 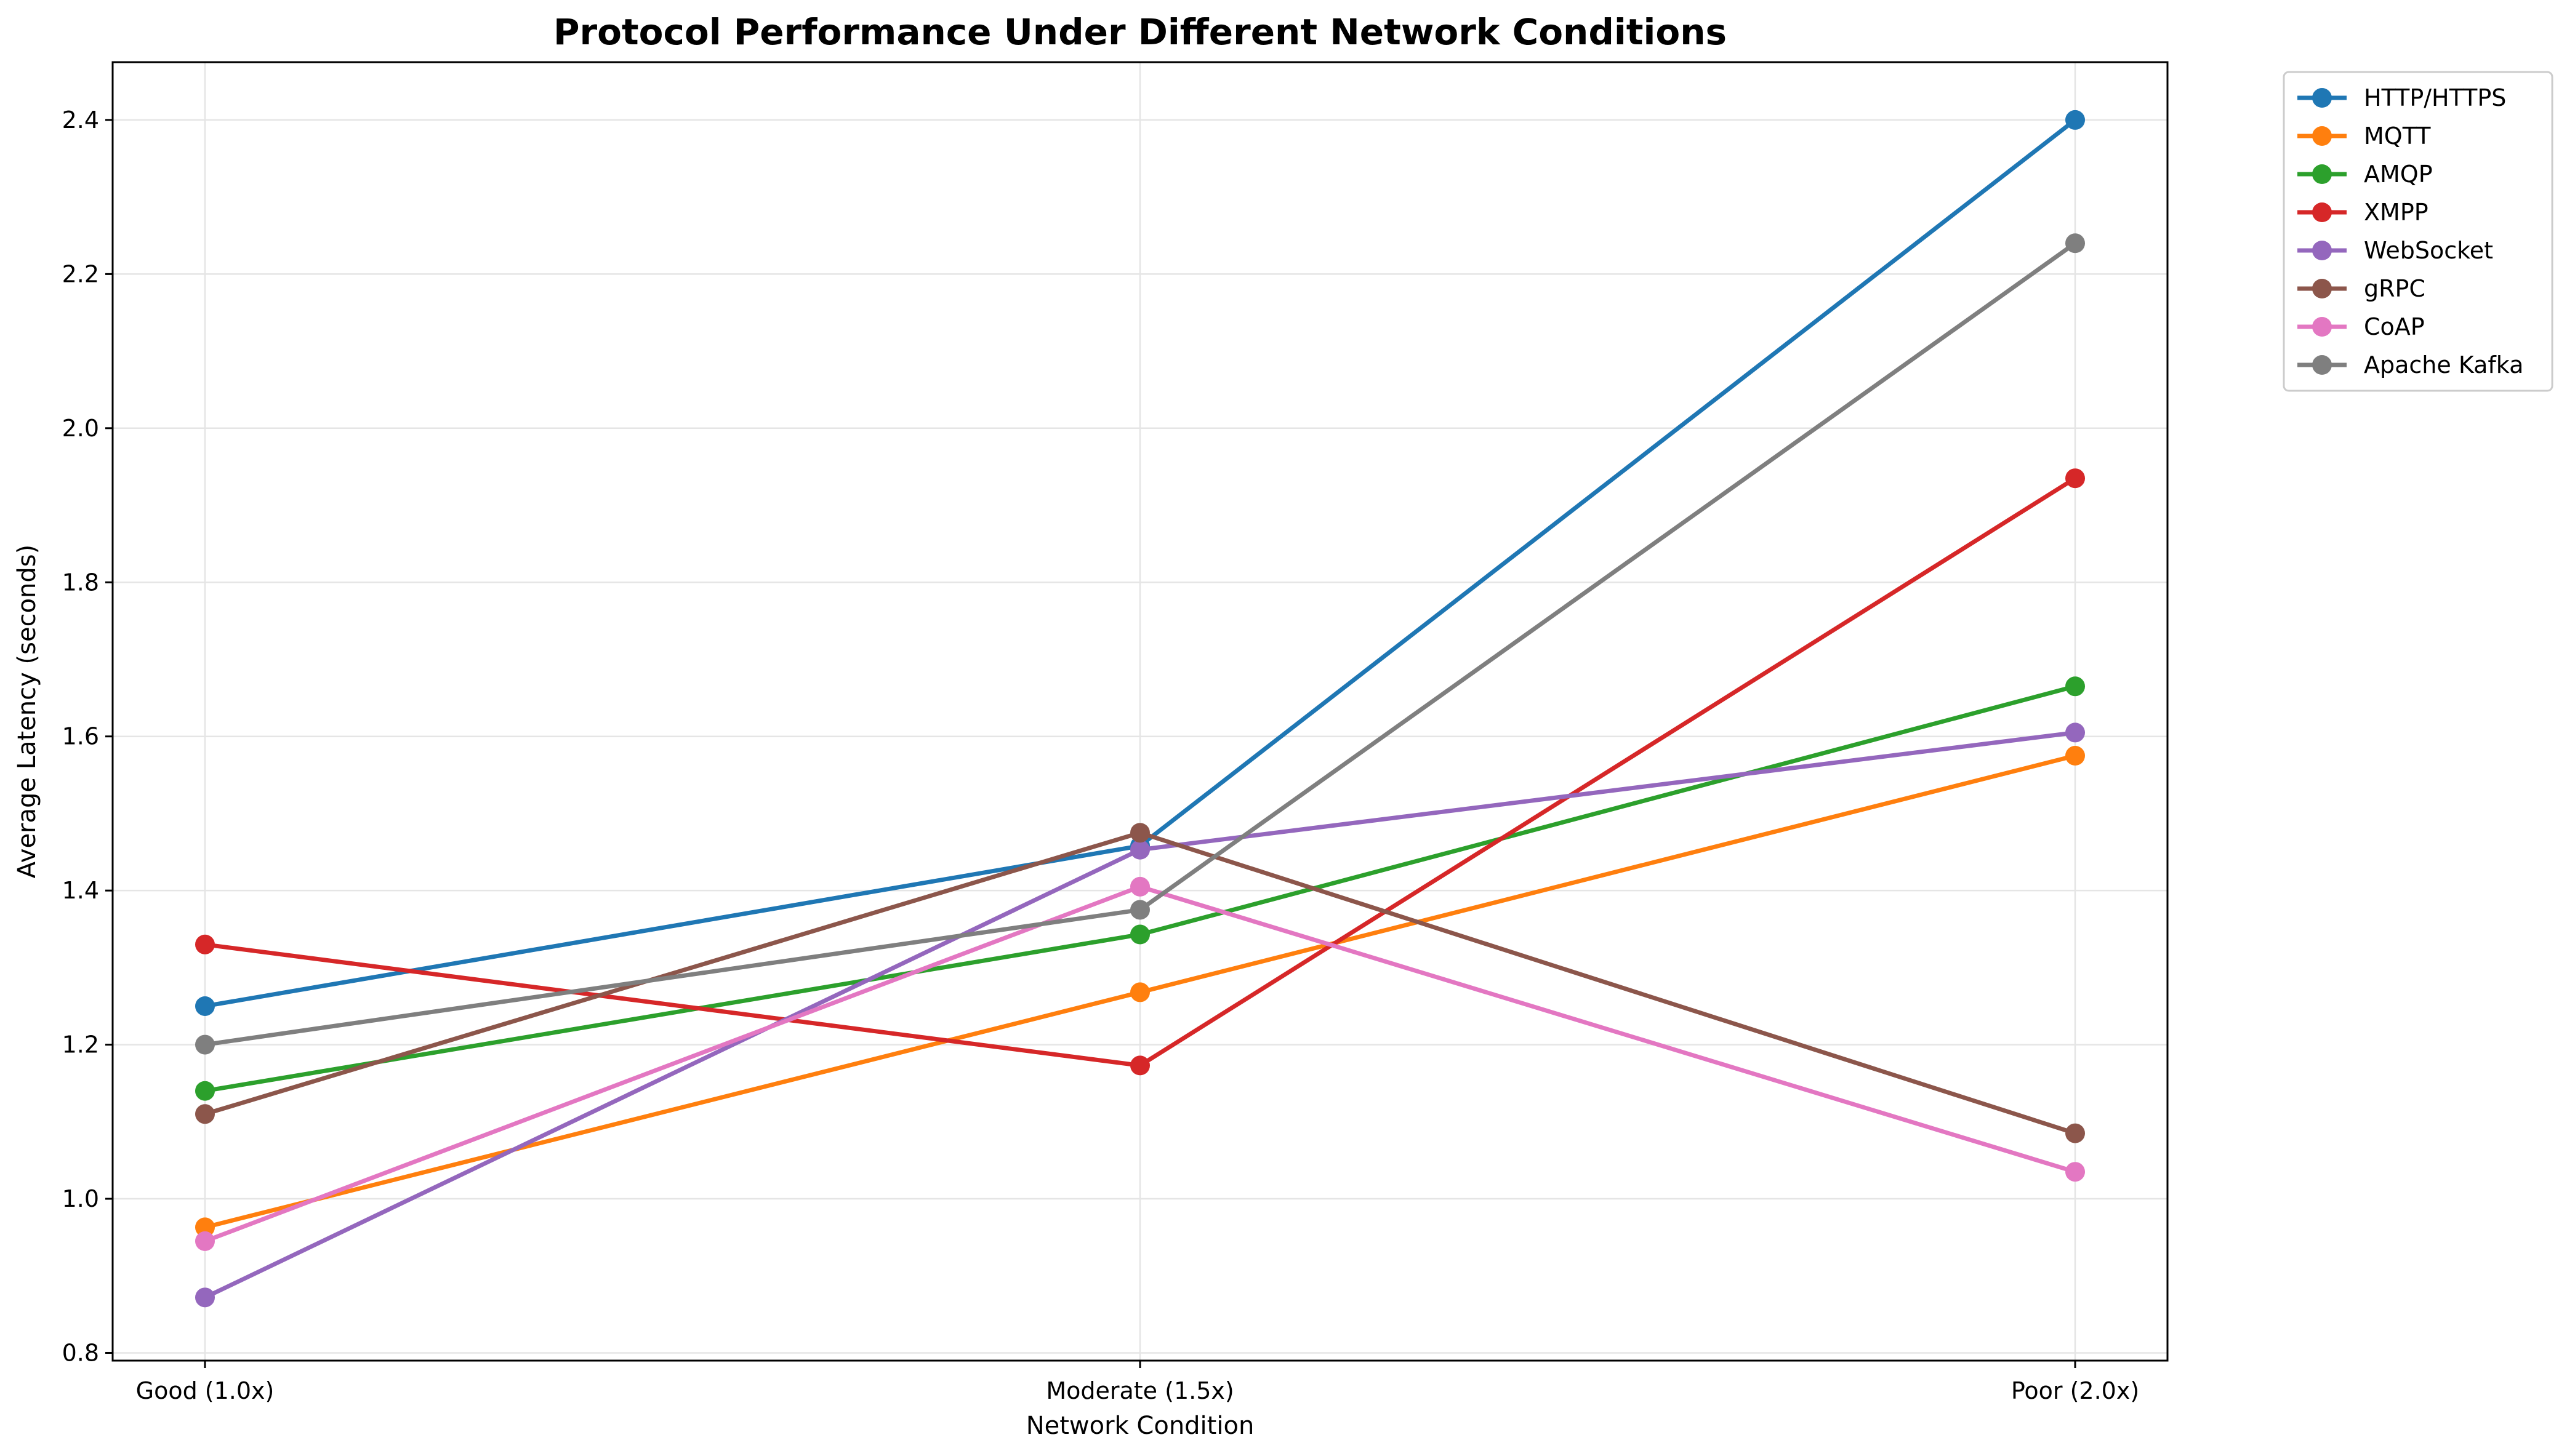 I want to click on x-axis-label: Network Condition, so click(x=1140, y=1426).